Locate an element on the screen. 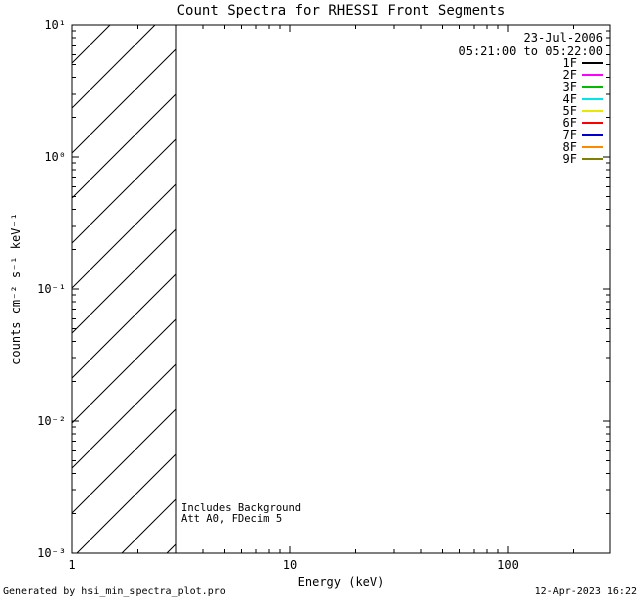  annotation-attenuator-state: Att A0, FDecim 5 is located at coordinates (231, 519).